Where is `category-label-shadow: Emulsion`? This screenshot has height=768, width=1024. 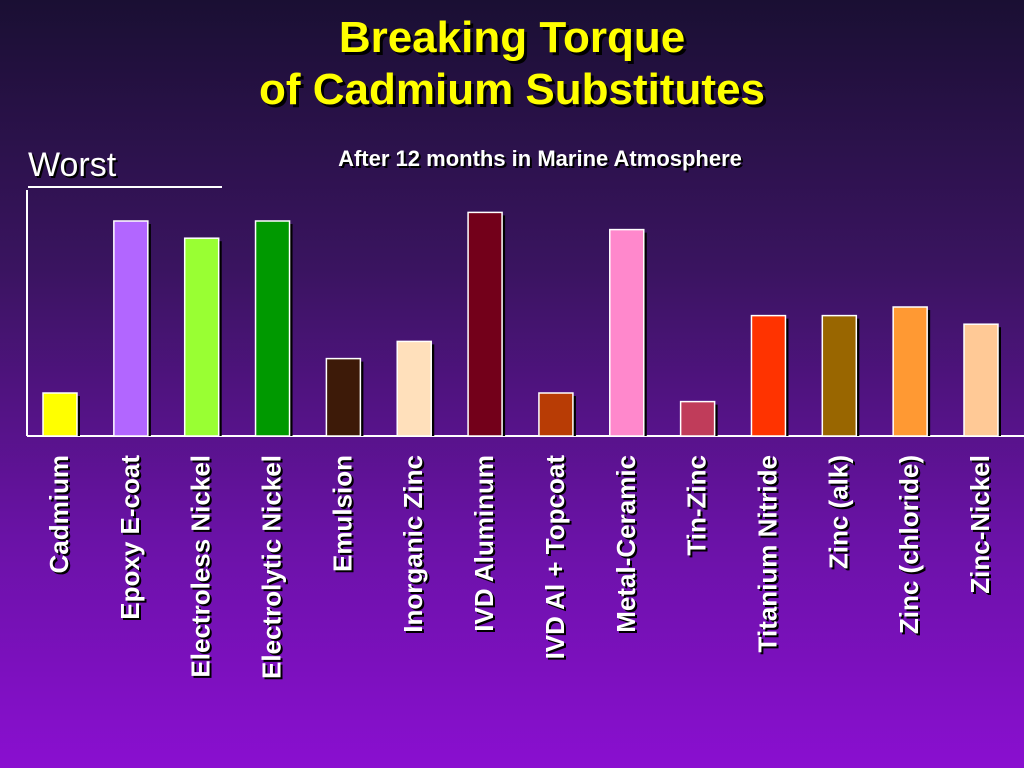 category-label-shadow: Emulsion is located at coordinates (344, 515).